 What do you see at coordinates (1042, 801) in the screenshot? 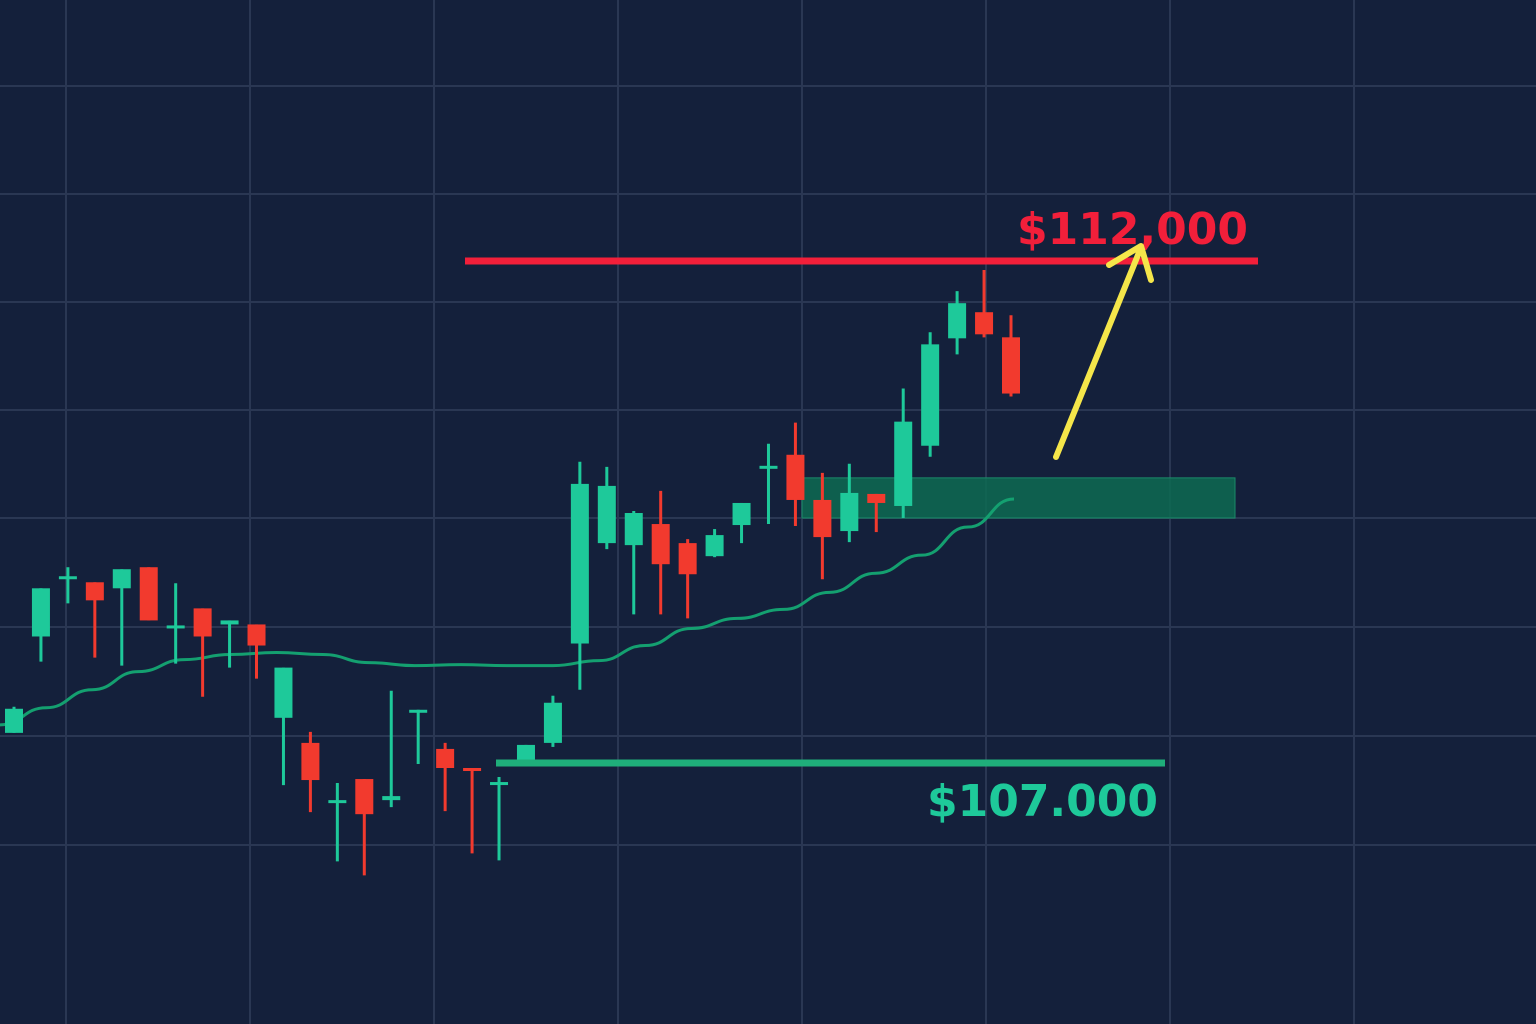
I see `support-label: $107.000` at bounding box center [1042, 801].